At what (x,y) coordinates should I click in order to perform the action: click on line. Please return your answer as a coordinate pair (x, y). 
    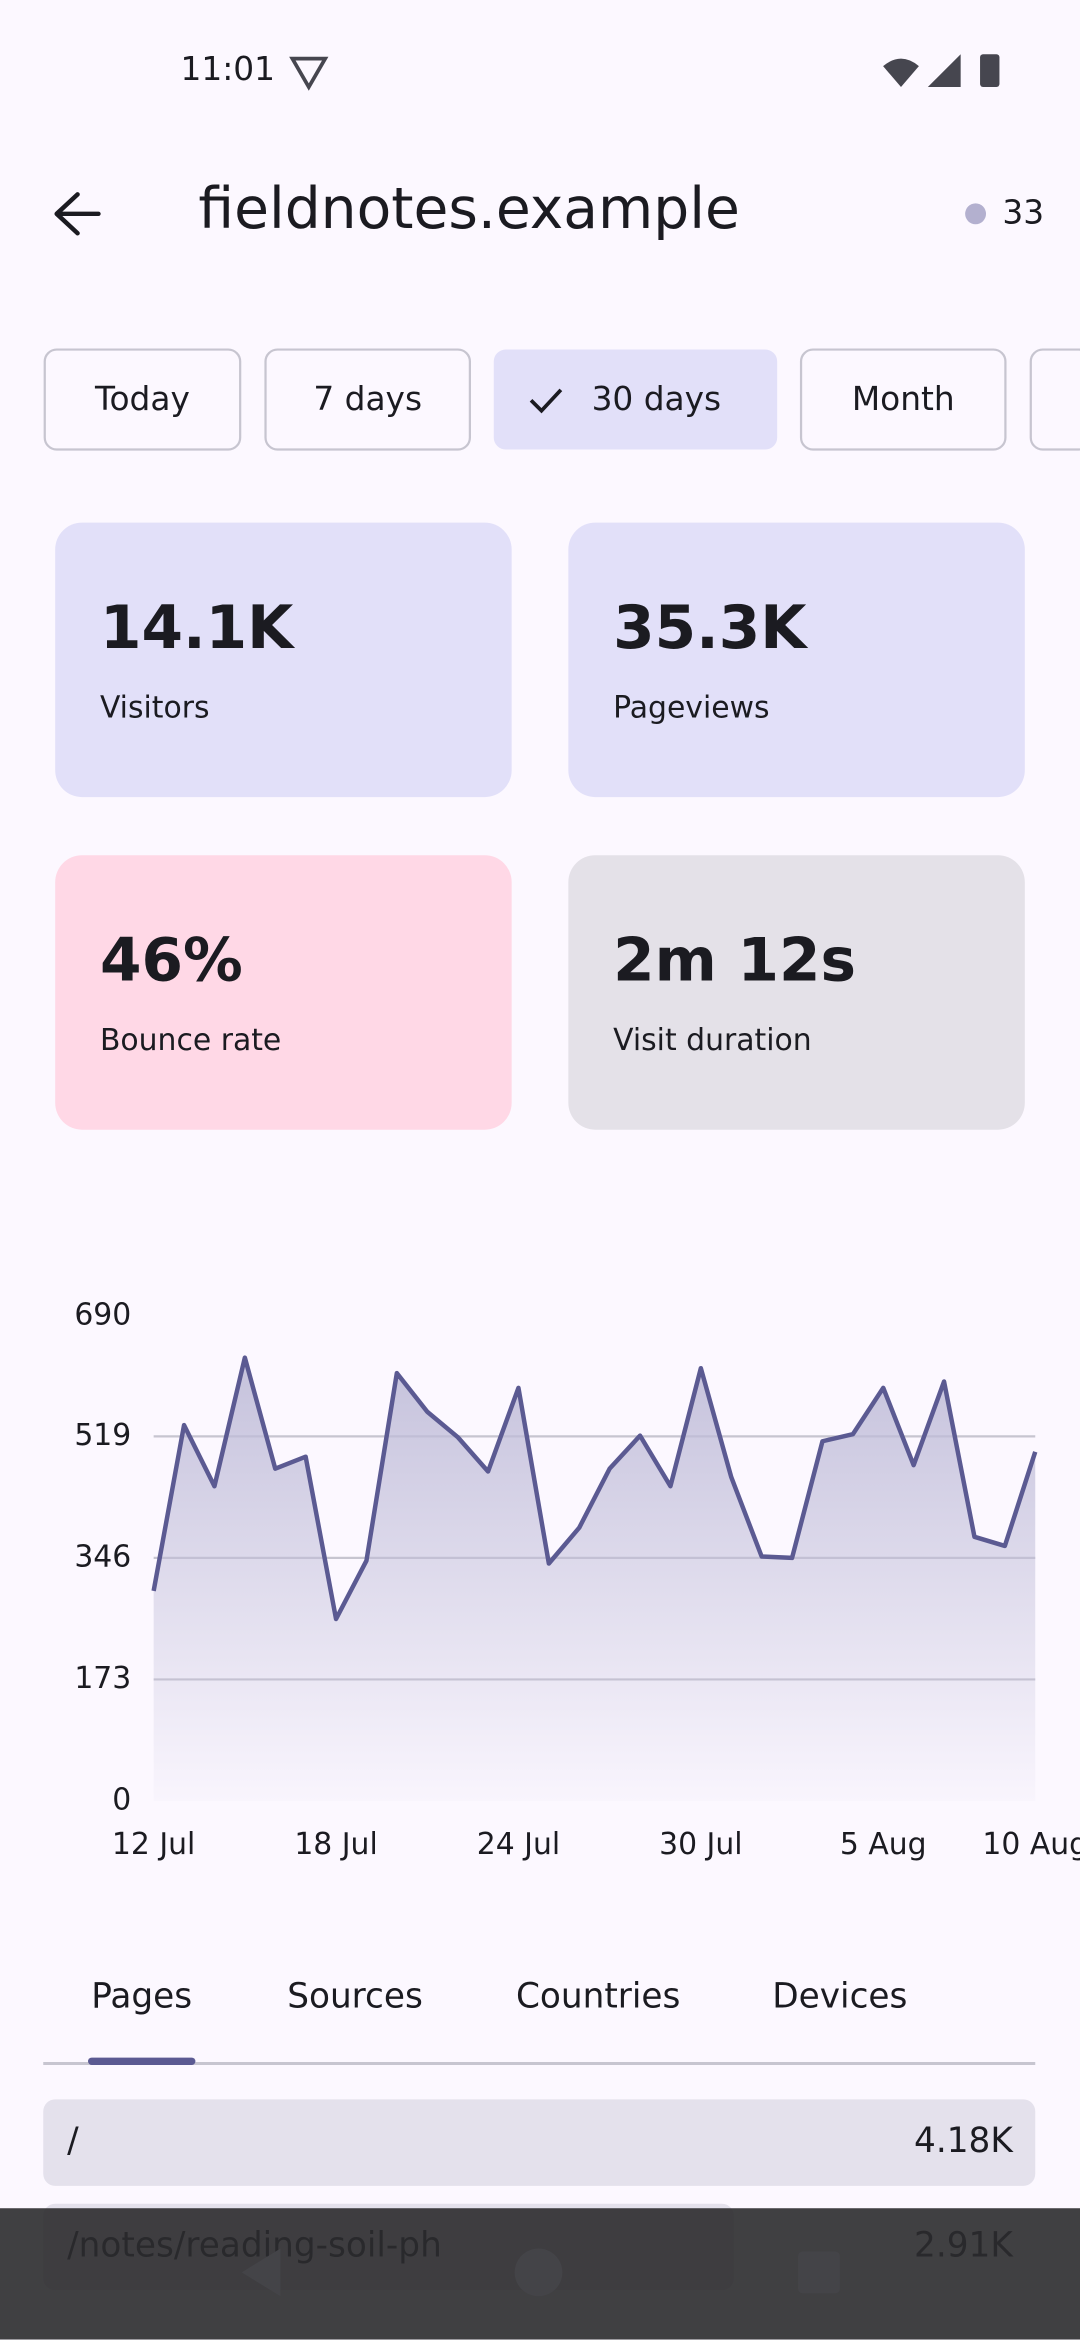
    Looking at the image, I should click on (594, 1488).